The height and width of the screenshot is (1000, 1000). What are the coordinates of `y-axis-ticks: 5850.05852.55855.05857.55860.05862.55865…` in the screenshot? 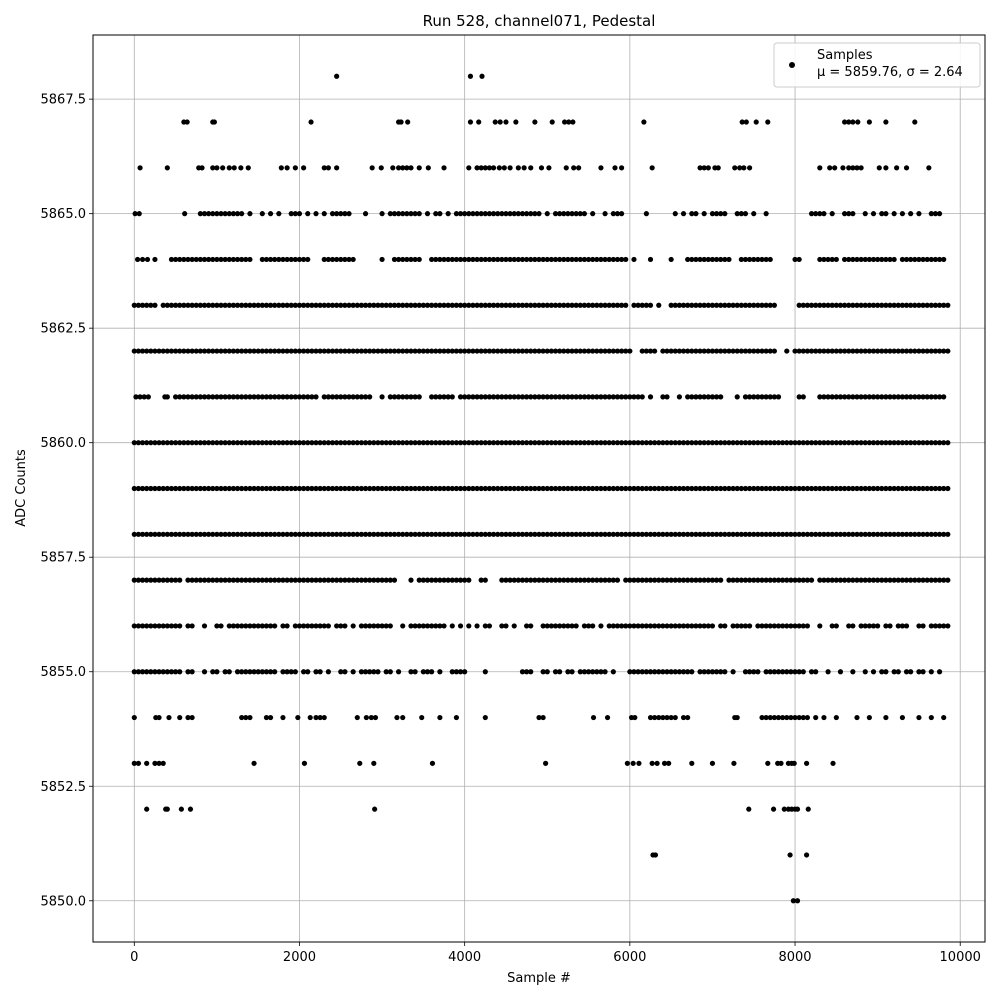 It's located at (67, 501).